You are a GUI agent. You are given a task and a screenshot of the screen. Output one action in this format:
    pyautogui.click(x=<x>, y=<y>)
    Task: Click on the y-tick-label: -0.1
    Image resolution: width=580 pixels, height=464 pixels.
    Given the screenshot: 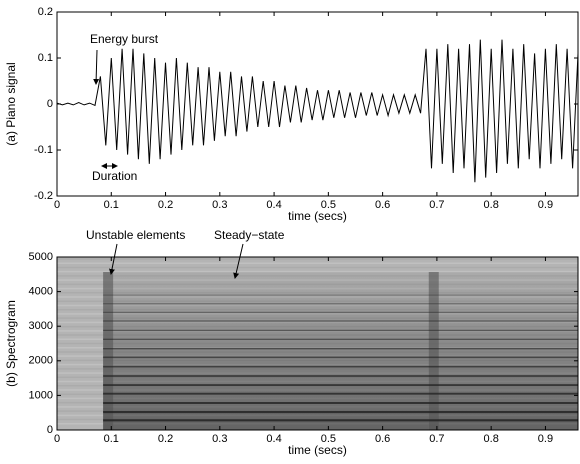 What is the action you would take?
    pyautogui.click(x=43, y=150)
    